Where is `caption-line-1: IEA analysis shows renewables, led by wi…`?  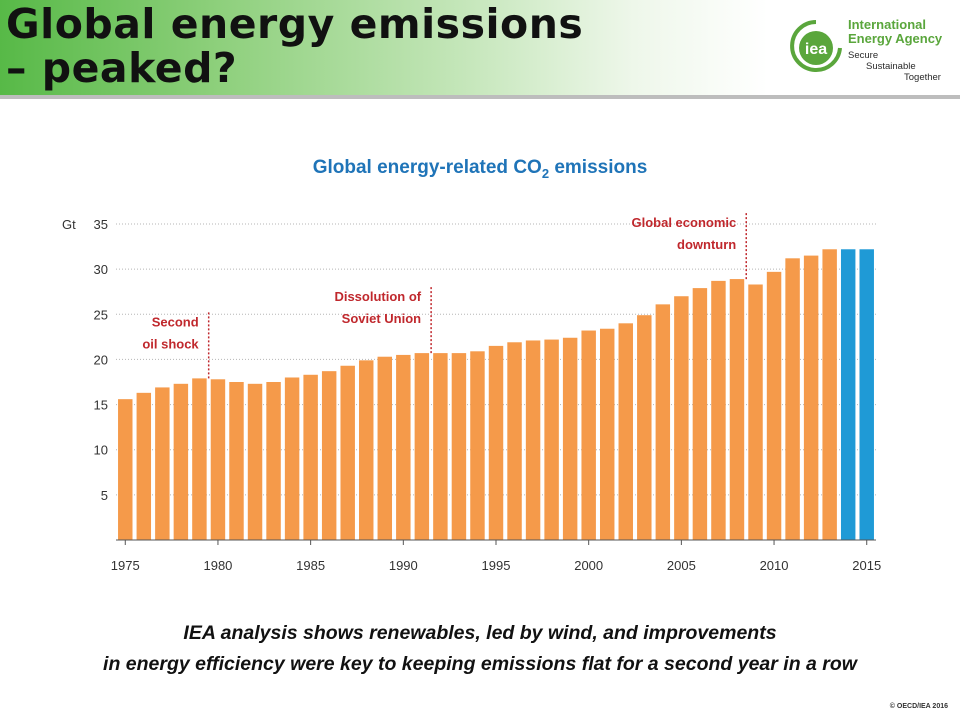
caption-line-1: IEA analysis shows renewables, led by wi… is located at coordinates (480, 633).